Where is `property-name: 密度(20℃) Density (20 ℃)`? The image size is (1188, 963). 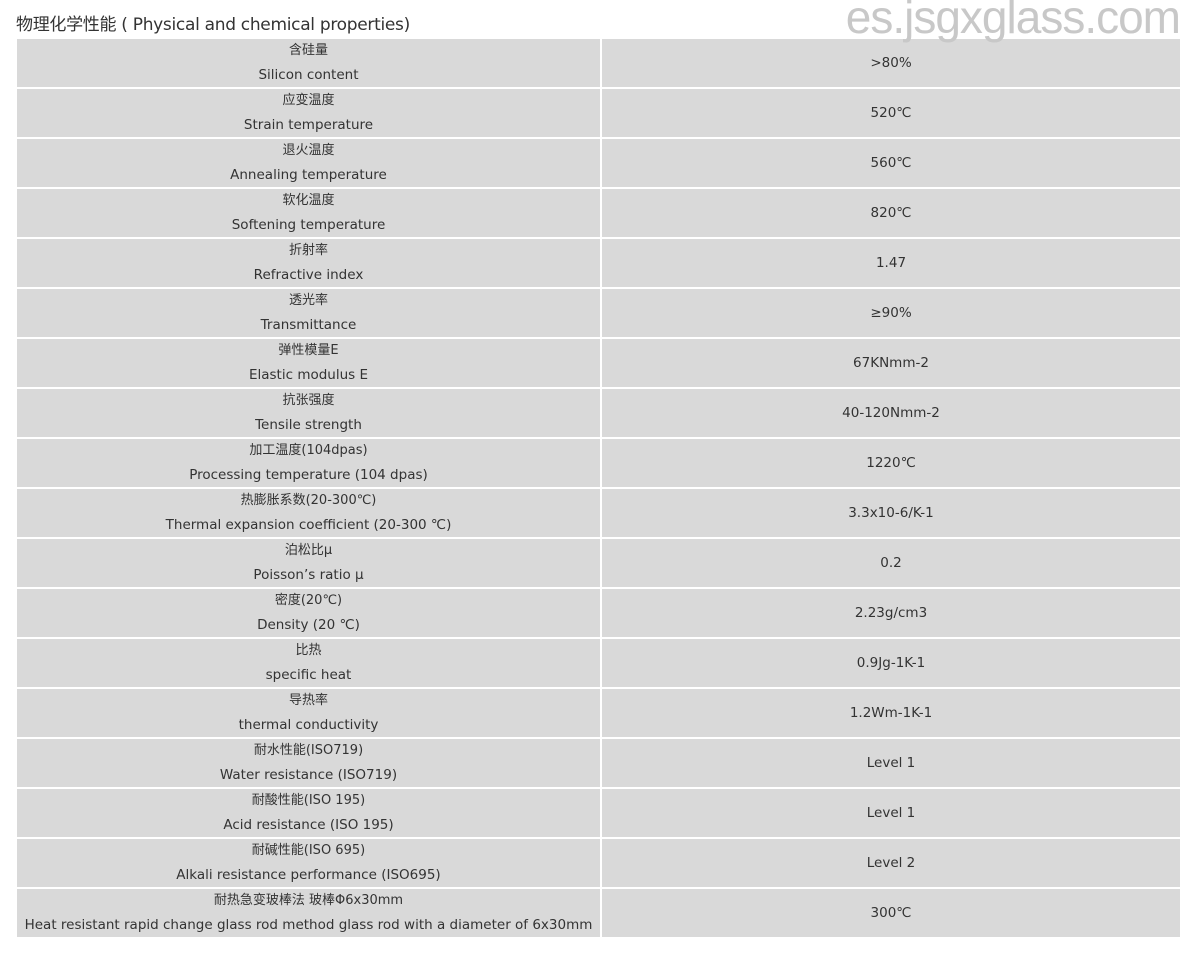 property-name: 密度(20℃) Density (20 ℃) is located at coordinates (308, 613).